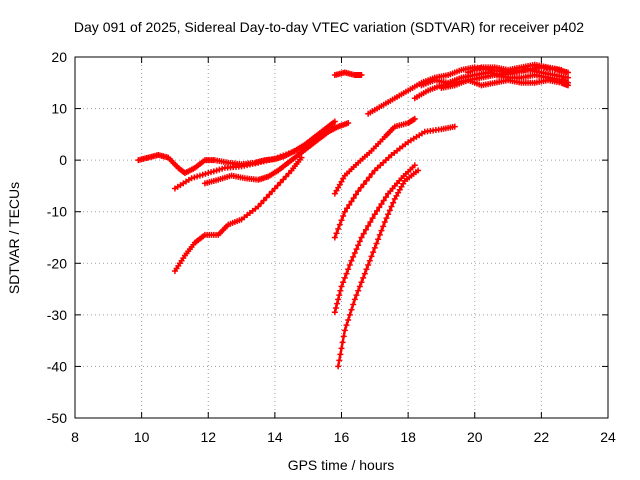 Image resolution: width=640 pixels, height=480 pixels. Describe the element at coordinates (608, 437) in the screenshot. I see `x-tick-label: 24` at that location.